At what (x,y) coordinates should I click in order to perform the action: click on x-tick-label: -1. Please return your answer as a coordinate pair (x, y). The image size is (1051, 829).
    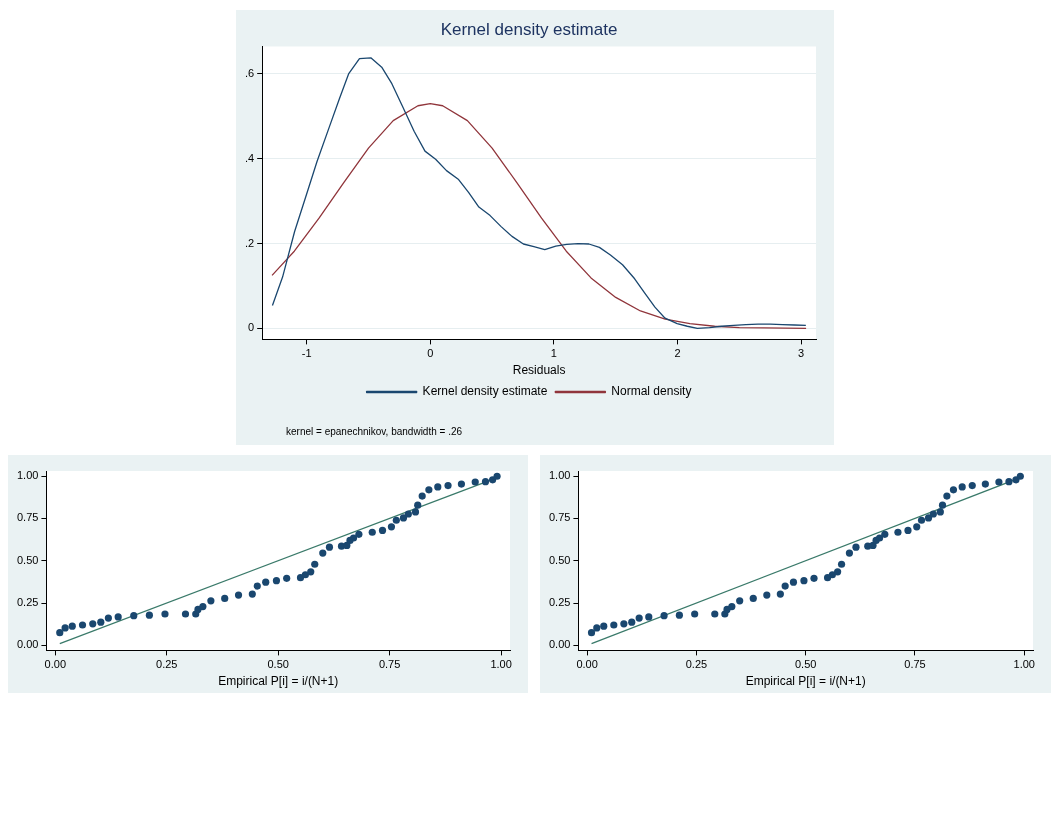
    Looking at the image, I should click on (306, 353).